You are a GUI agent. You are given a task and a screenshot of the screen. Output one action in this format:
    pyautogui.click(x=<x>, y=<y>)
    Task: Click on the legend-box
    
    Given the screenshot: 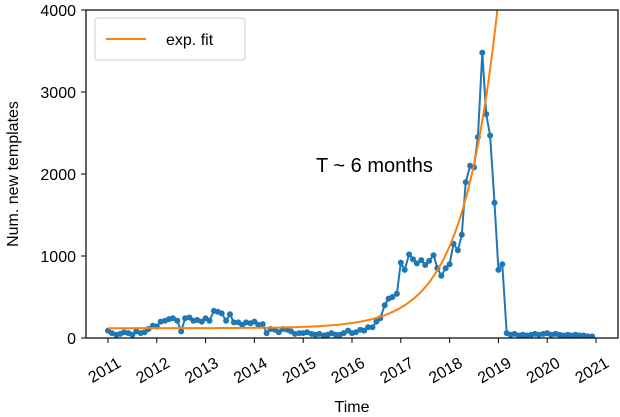 What is the action you would take?
    pyautogui.click(x=170, y=39)
    